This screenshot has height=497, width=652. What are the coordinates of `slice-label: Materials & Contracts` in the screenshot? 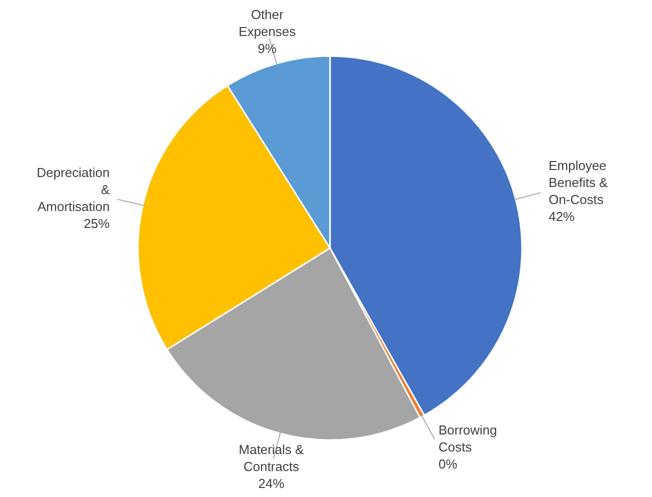 It's located at (271, 458).